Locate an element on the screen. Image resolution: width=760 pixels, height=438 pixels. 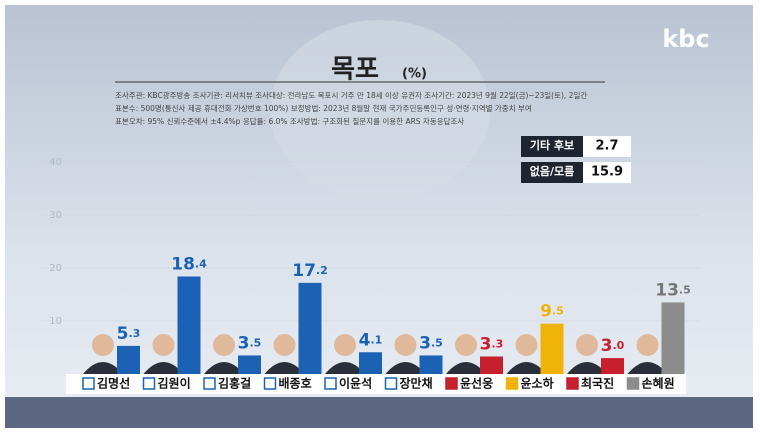
value-label: 17.2 is located at coordinates (310, 271).